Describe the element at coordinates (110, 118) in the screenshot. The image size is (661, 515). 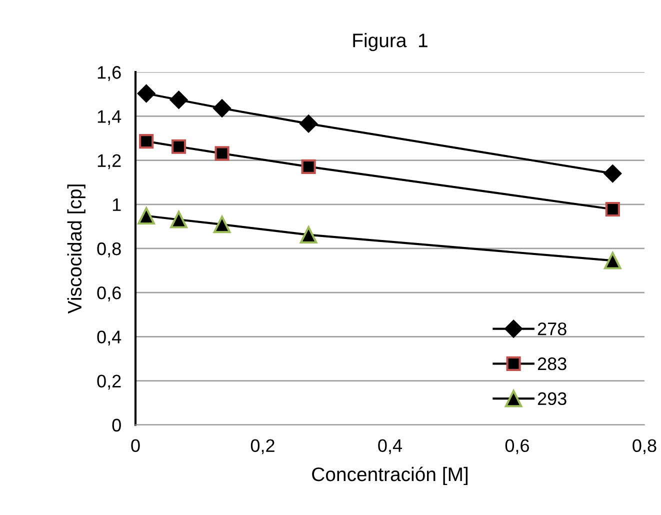
I see `y-tick-label: 1,4` at that location.